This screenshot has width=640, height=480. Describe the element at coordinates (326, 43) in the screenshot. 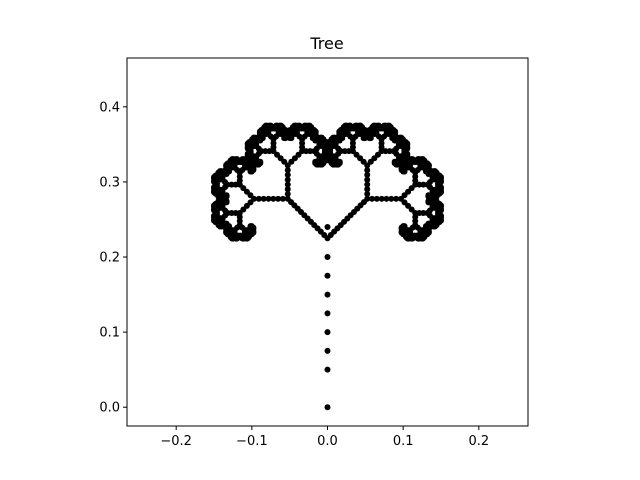

I see `chart-title: Tree` at that location.